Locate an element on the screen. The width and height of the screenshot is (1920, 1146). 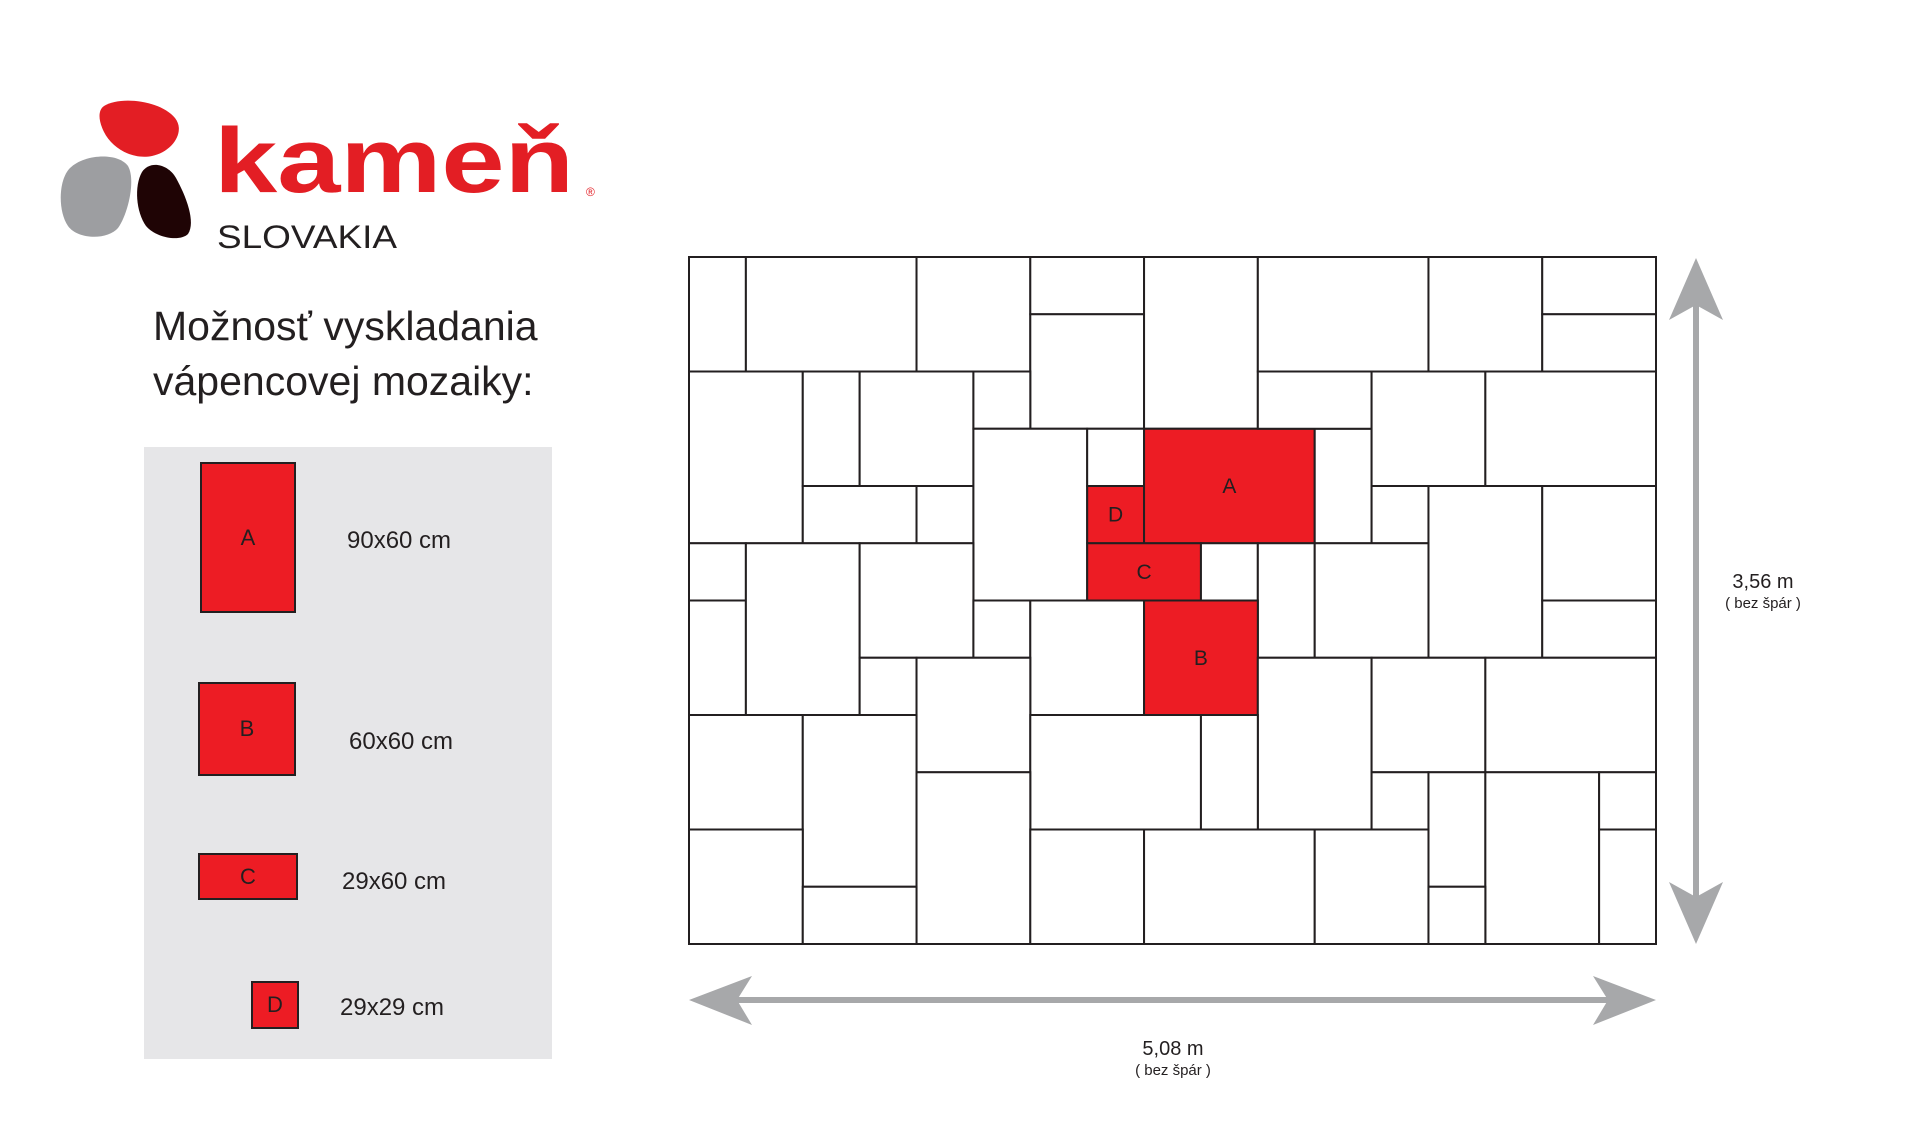
grey-pebble-icon is located at coordinates (96, 196).